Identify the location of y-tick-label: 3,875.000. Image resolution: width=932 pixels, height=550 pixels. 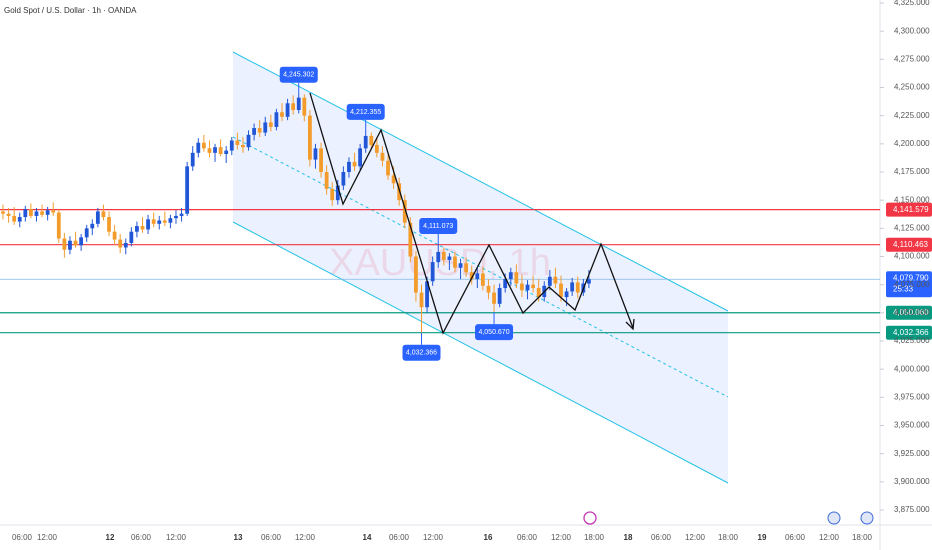
(912, 509).